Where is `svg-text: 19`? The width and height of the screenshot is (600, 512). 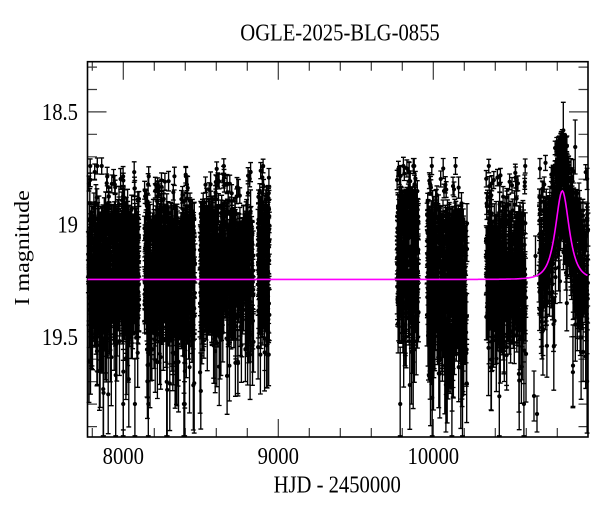
svg-text: 19 is located at coordinates (67, 224).